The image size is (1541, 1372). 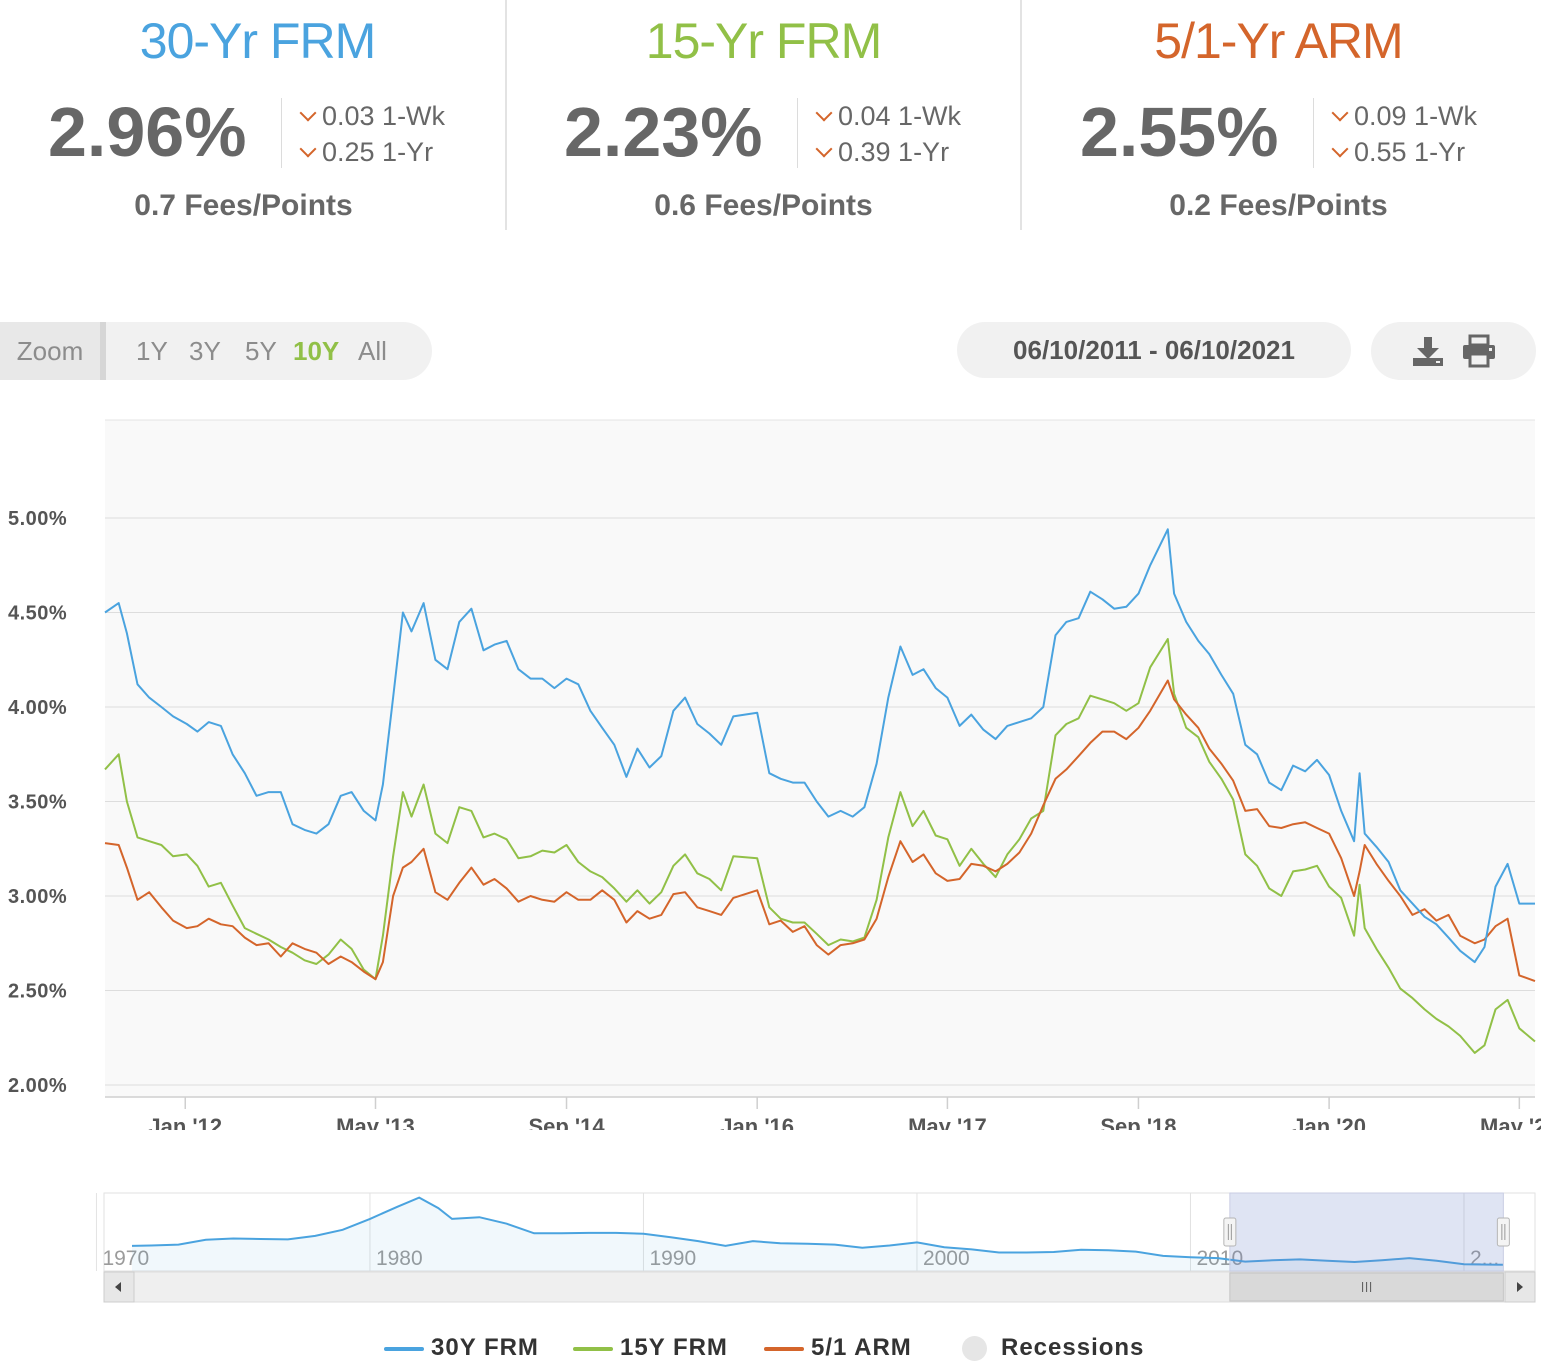 I want to click on navigator-frame, so click(x=819, y=1232).